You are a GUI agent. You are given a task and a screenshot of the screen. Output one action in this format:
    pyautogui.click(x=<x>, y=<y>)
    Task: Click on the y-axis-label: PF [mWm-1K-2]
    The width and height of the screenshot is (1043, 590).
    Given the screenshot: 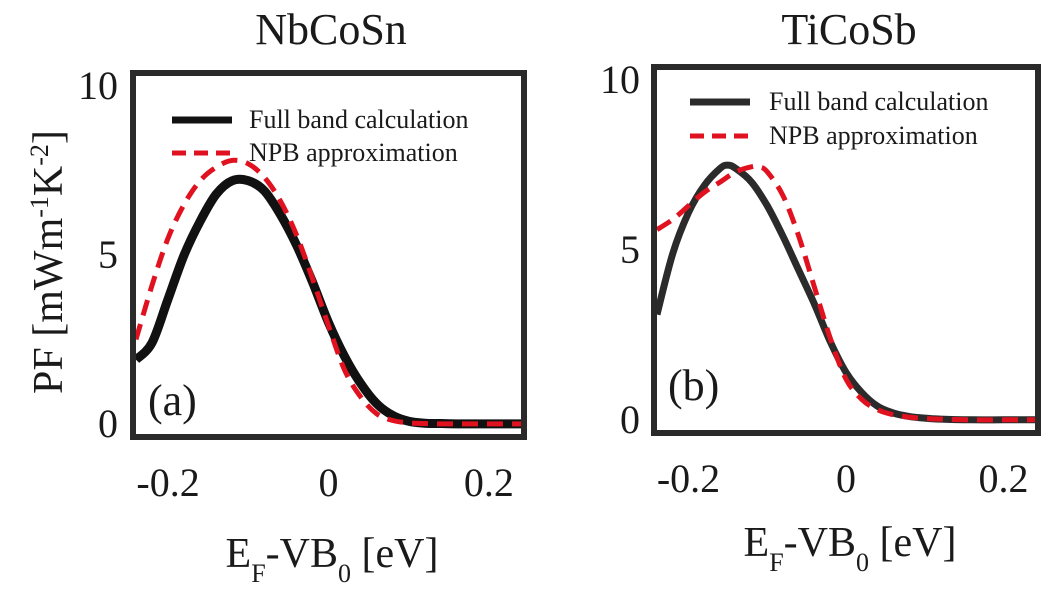 What is the action you would take?
    pyautogui.click(x=49, y=262)
    